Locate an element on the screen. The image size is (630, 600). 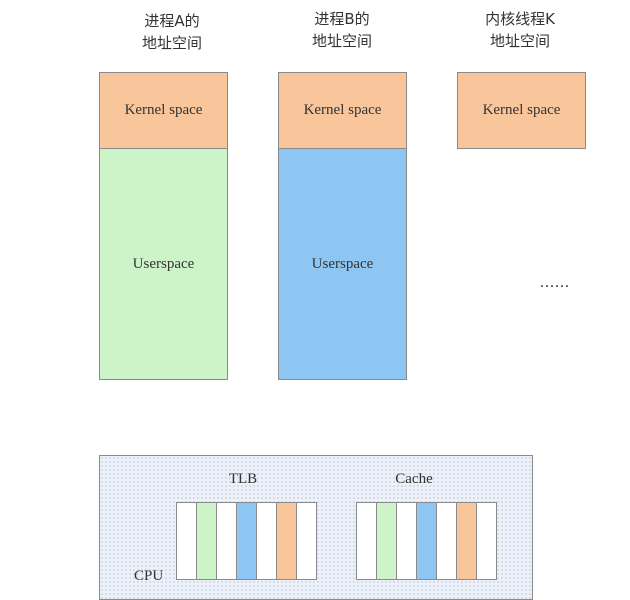
process-a-title-line2: 地址空间 is located at coordinates (171, 43).